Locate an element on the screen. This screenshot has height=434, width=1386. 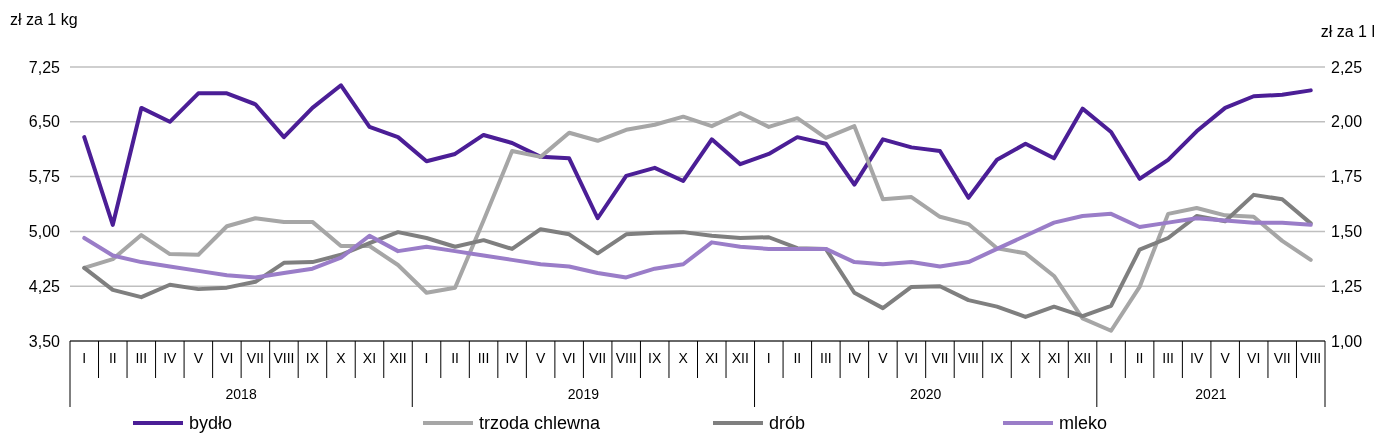
y2-tick-label: 1,75 is located at coordinates (1347, 177).